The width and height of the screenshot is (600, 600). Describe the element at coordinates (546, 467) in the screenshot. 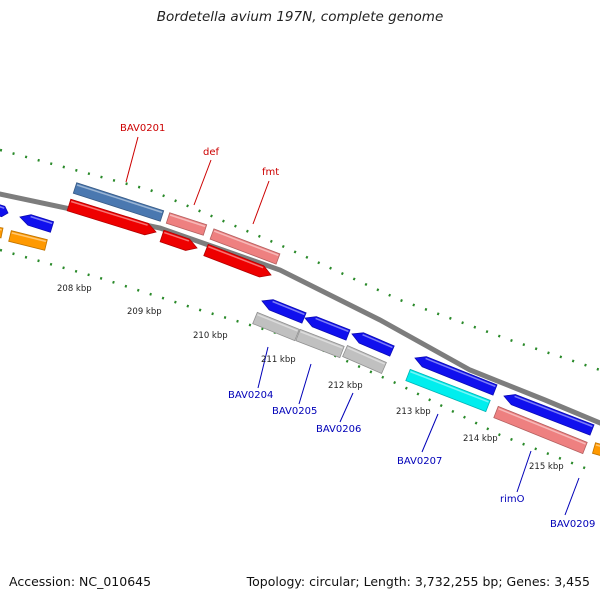

I see `scale-tick-label: 215 kbp` at that location.